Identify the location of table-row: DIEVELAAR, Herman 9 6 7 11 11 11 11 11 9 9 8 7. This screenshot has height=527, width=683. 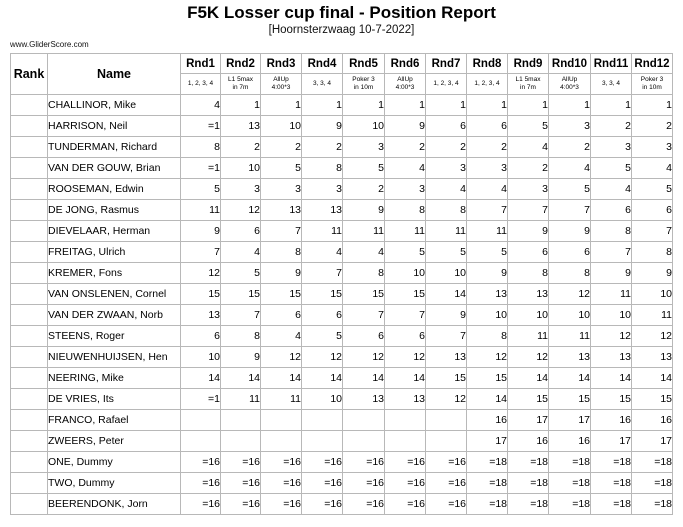
(341, 231).